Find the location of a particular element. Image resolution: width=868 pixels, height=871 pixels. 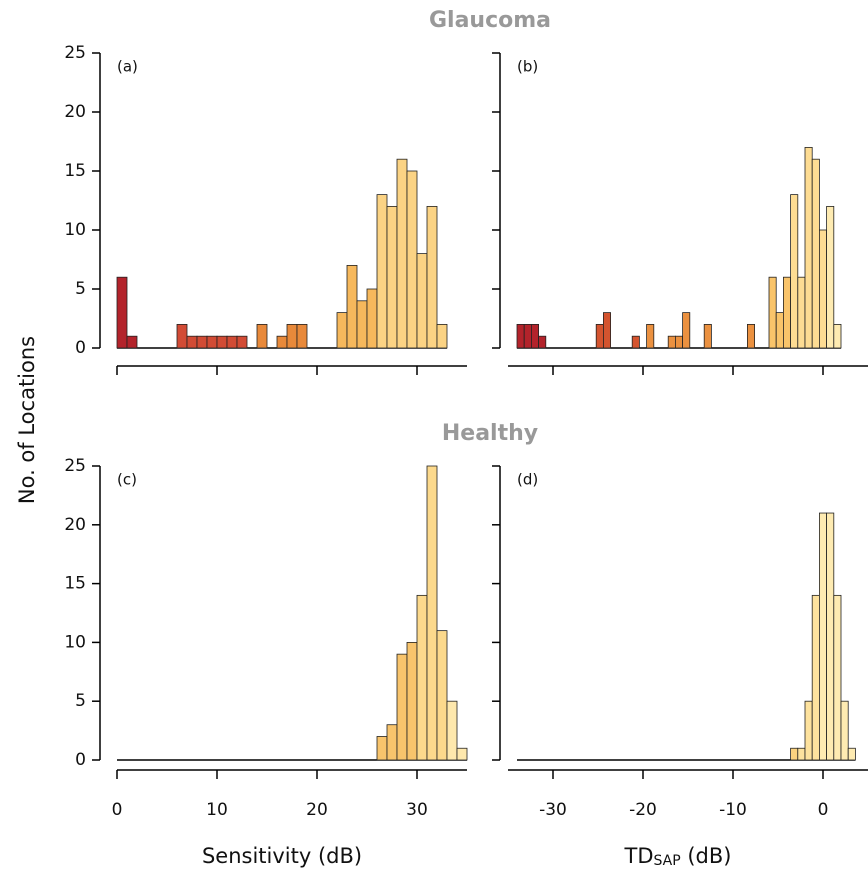

x-axis-label: TDSAP (dB) is located at coordinates (678, 856).